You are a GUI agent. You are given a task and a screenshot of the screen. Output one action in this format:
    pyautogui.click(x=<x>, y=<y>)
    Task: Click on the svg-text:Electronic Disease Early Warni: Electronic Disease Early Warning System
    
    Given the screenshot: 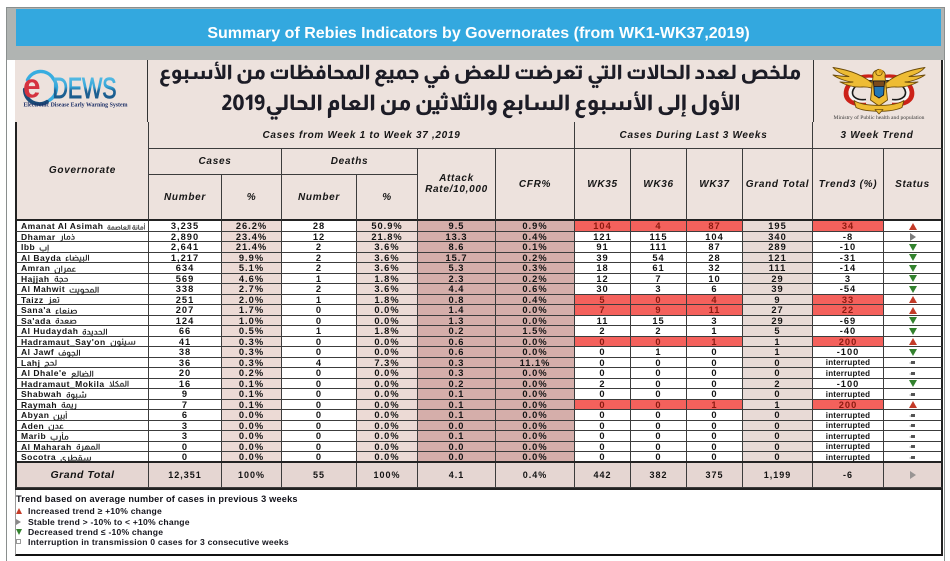 What is the action you would take?
    pyautogui.click(x=76, y=106)
    